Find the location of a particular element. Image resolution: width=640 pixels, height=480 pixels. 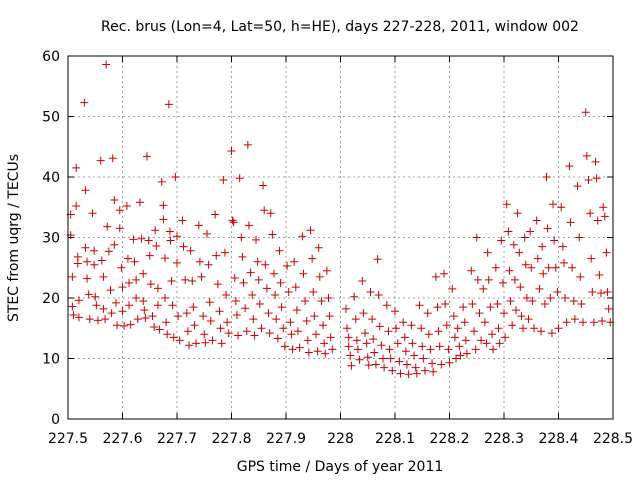

y-tick-label: 40 is located at coordinates (51, 178).